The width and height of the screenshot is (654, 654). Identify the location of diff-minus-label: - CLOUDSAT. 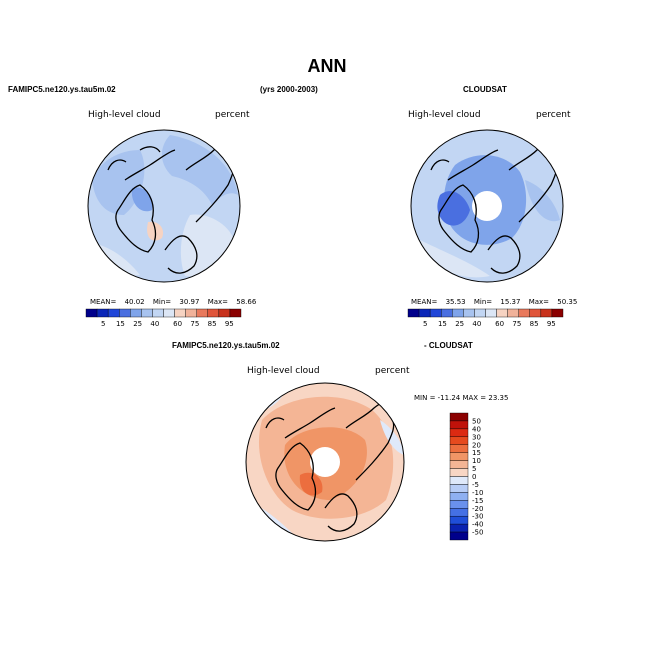
(448, 345).